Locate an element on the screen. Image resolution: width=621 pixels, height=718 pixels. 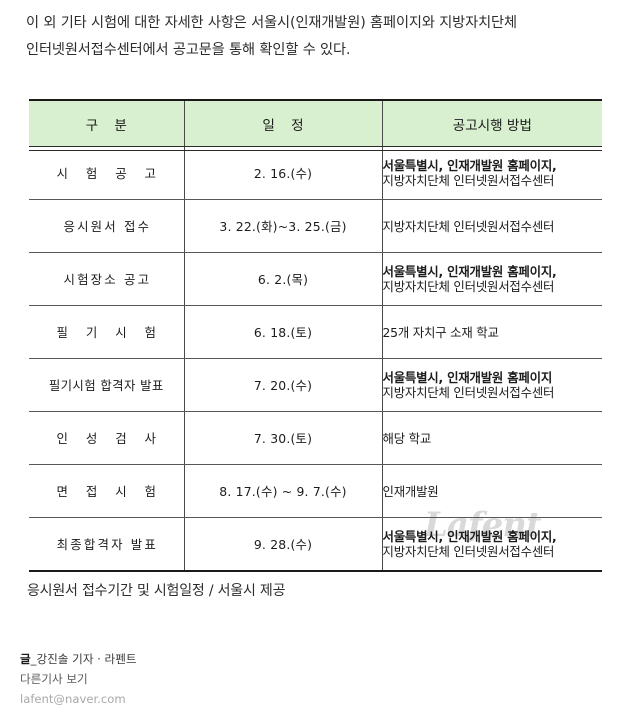
method-line-1: 25개 자치구 소재 학교 is located at coordinates (440, 332).